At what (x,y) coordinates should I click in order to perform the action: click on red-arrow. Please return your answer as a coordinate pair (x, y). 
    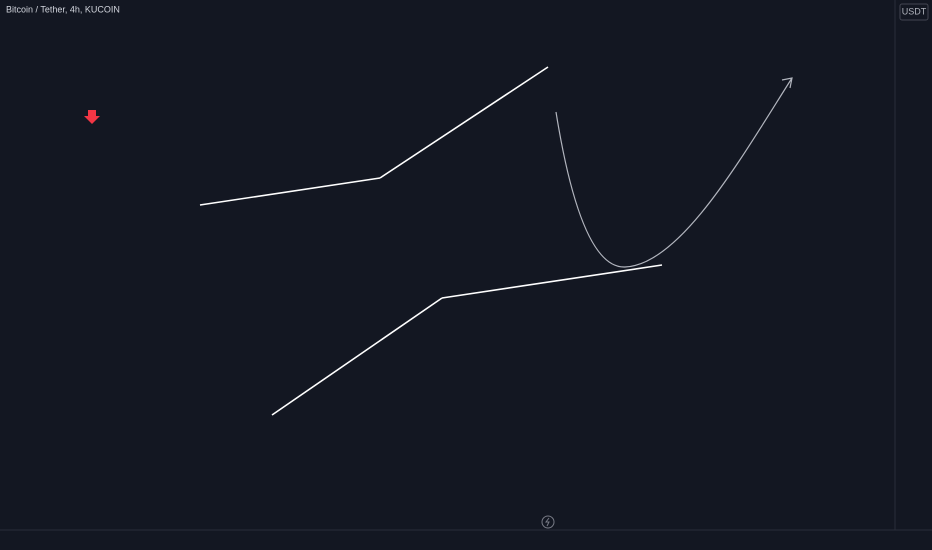
    Looking at the image, I should click on (92, 117).